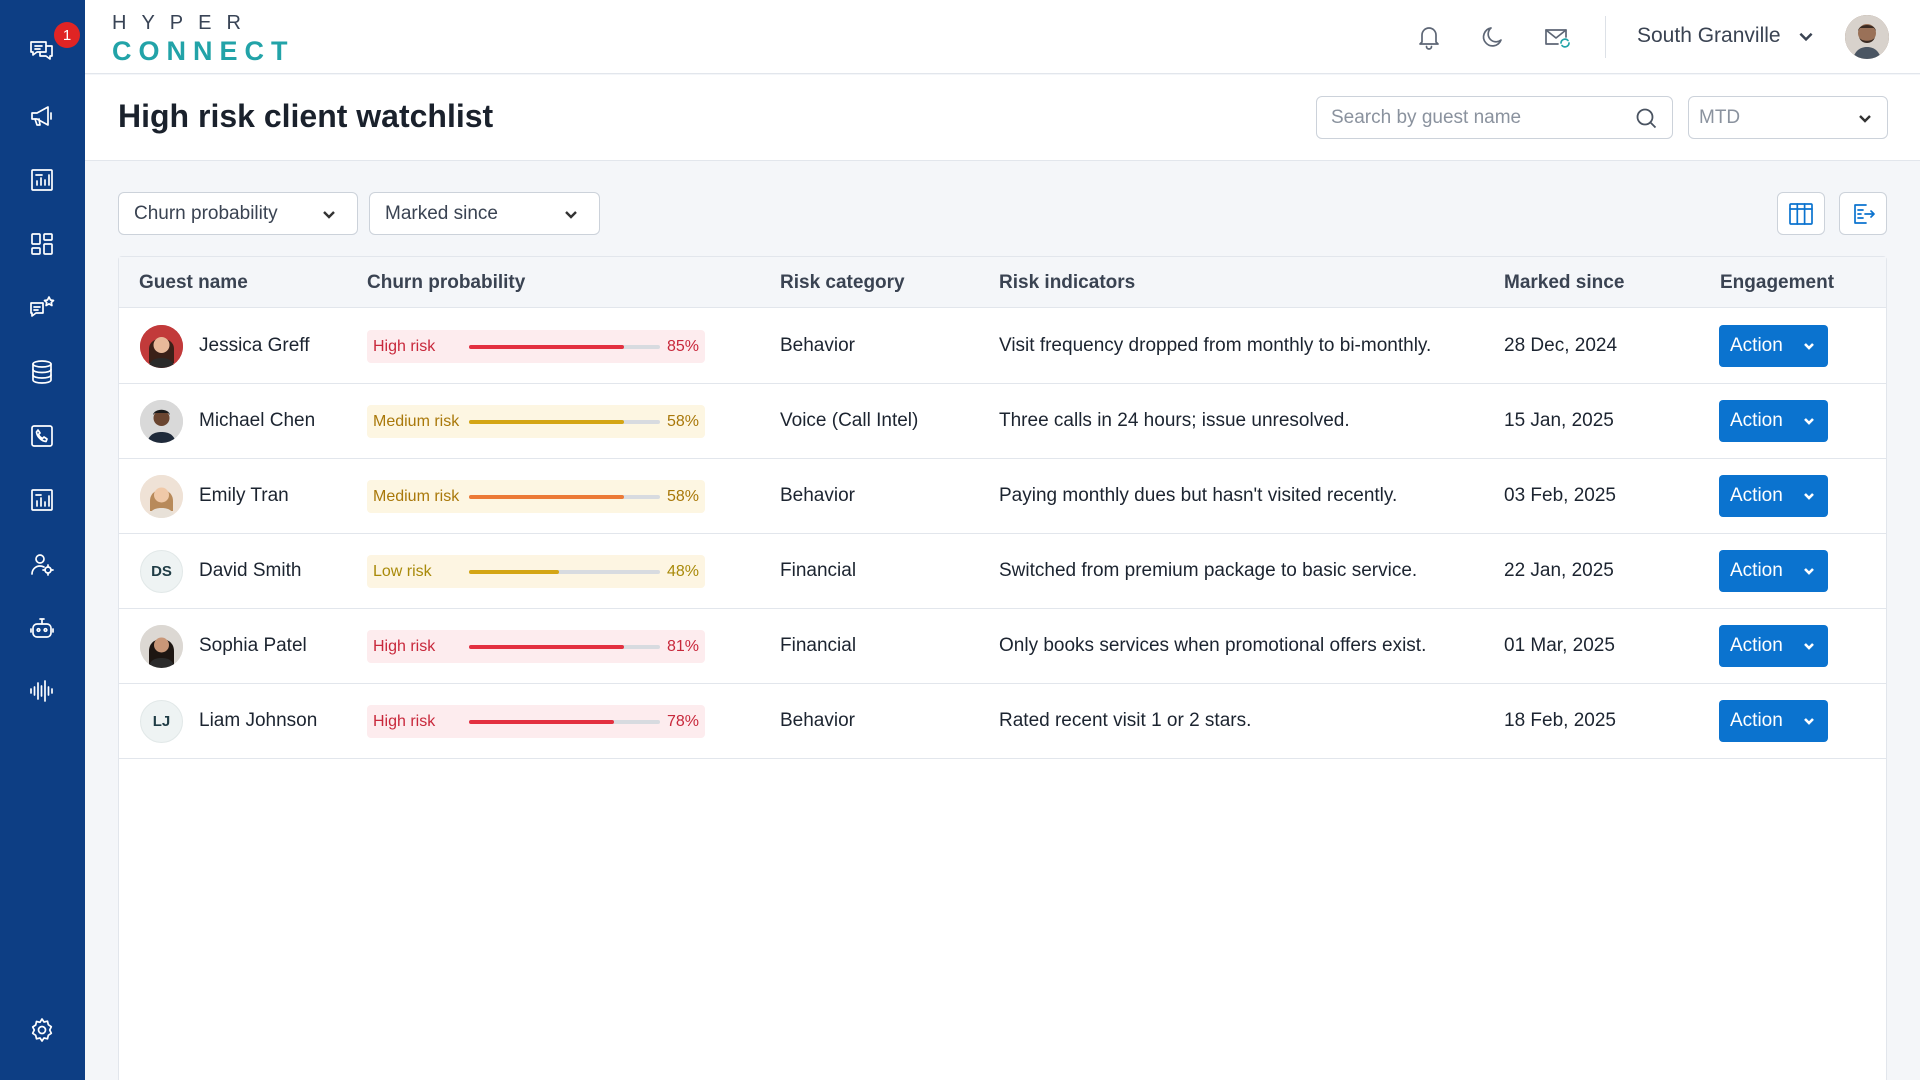  What do you see at coordinates (1560, 495) in the screenshot?
I see `marked-since-date: 03 Feb, 2025` at bounding box center [1560, 495].